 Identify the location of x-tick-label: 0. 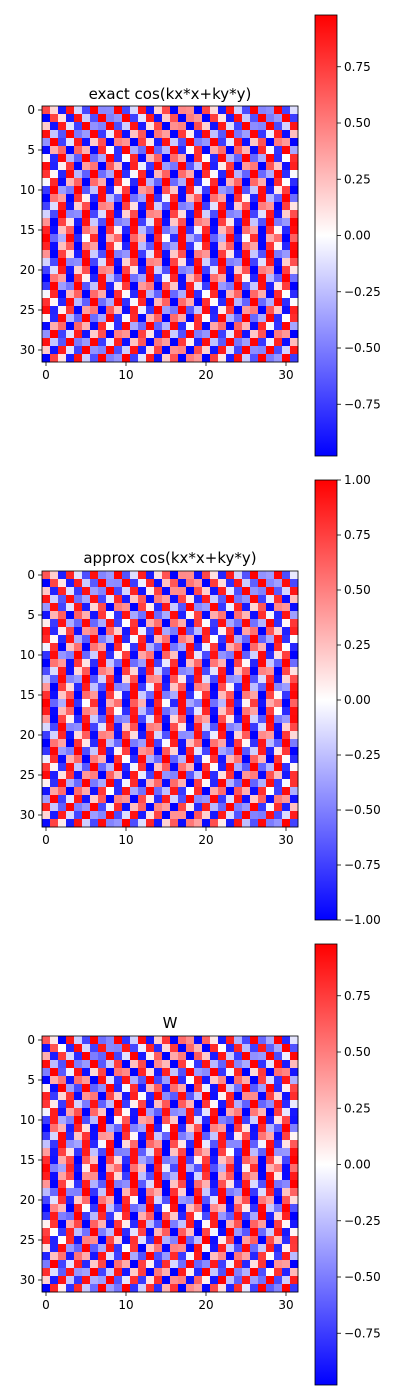
(46, 840).